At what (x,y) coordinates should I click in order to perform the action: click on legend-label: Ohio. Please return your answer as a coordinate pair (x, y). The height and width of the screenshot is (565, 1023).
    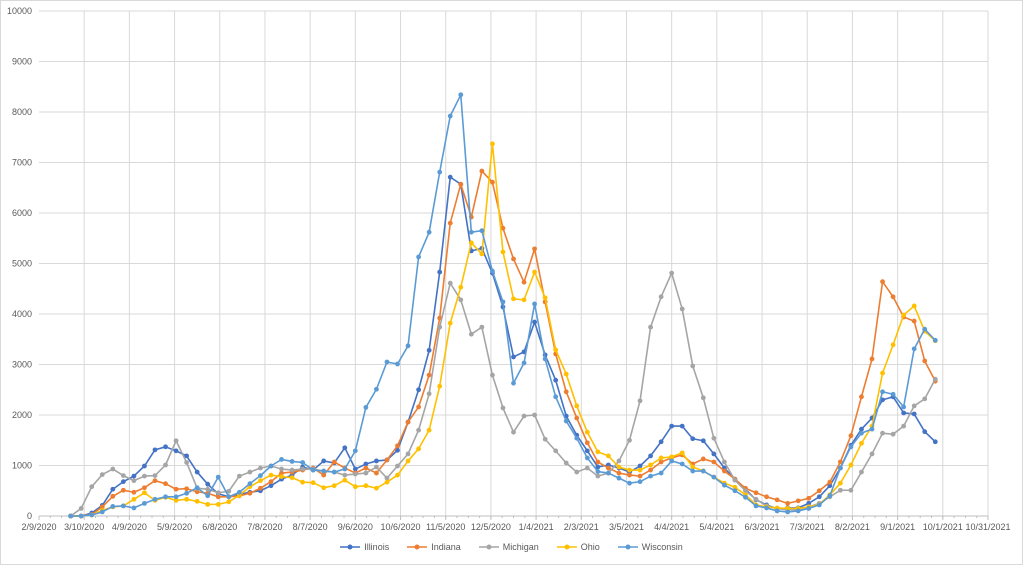
    Looking at the image, I should click on (590, 547).